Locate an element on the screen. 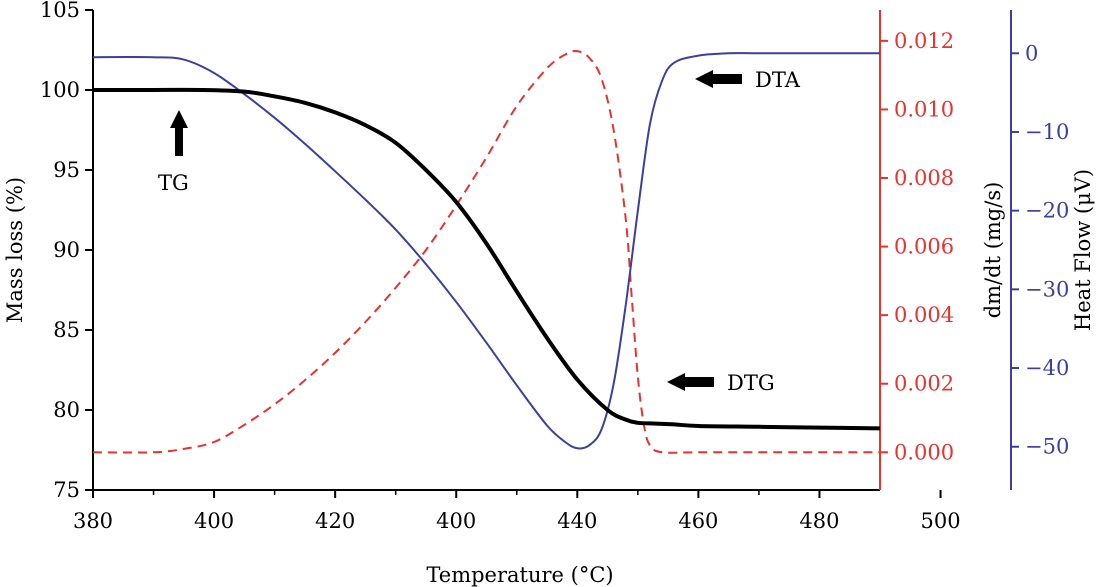 The image size is (1105, 587). right-outer-y-tick-label: −50 is located at coordinates (1047, 447).